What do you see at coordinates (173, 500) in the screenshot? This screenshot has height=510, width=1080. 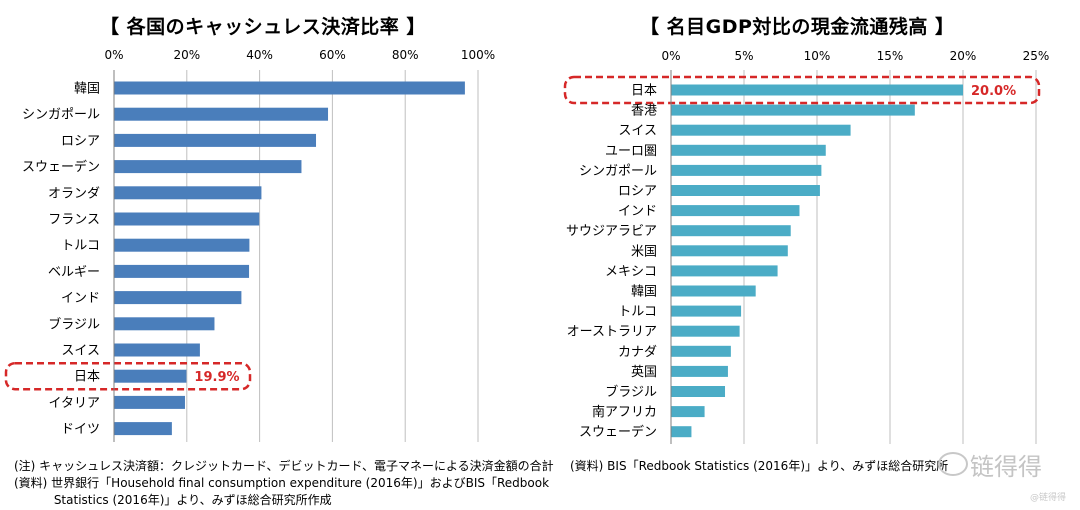 I see `left-note-line: Statistics (2016年)」より、みずほ総合研究所作成` at bounding box center [173, 500].